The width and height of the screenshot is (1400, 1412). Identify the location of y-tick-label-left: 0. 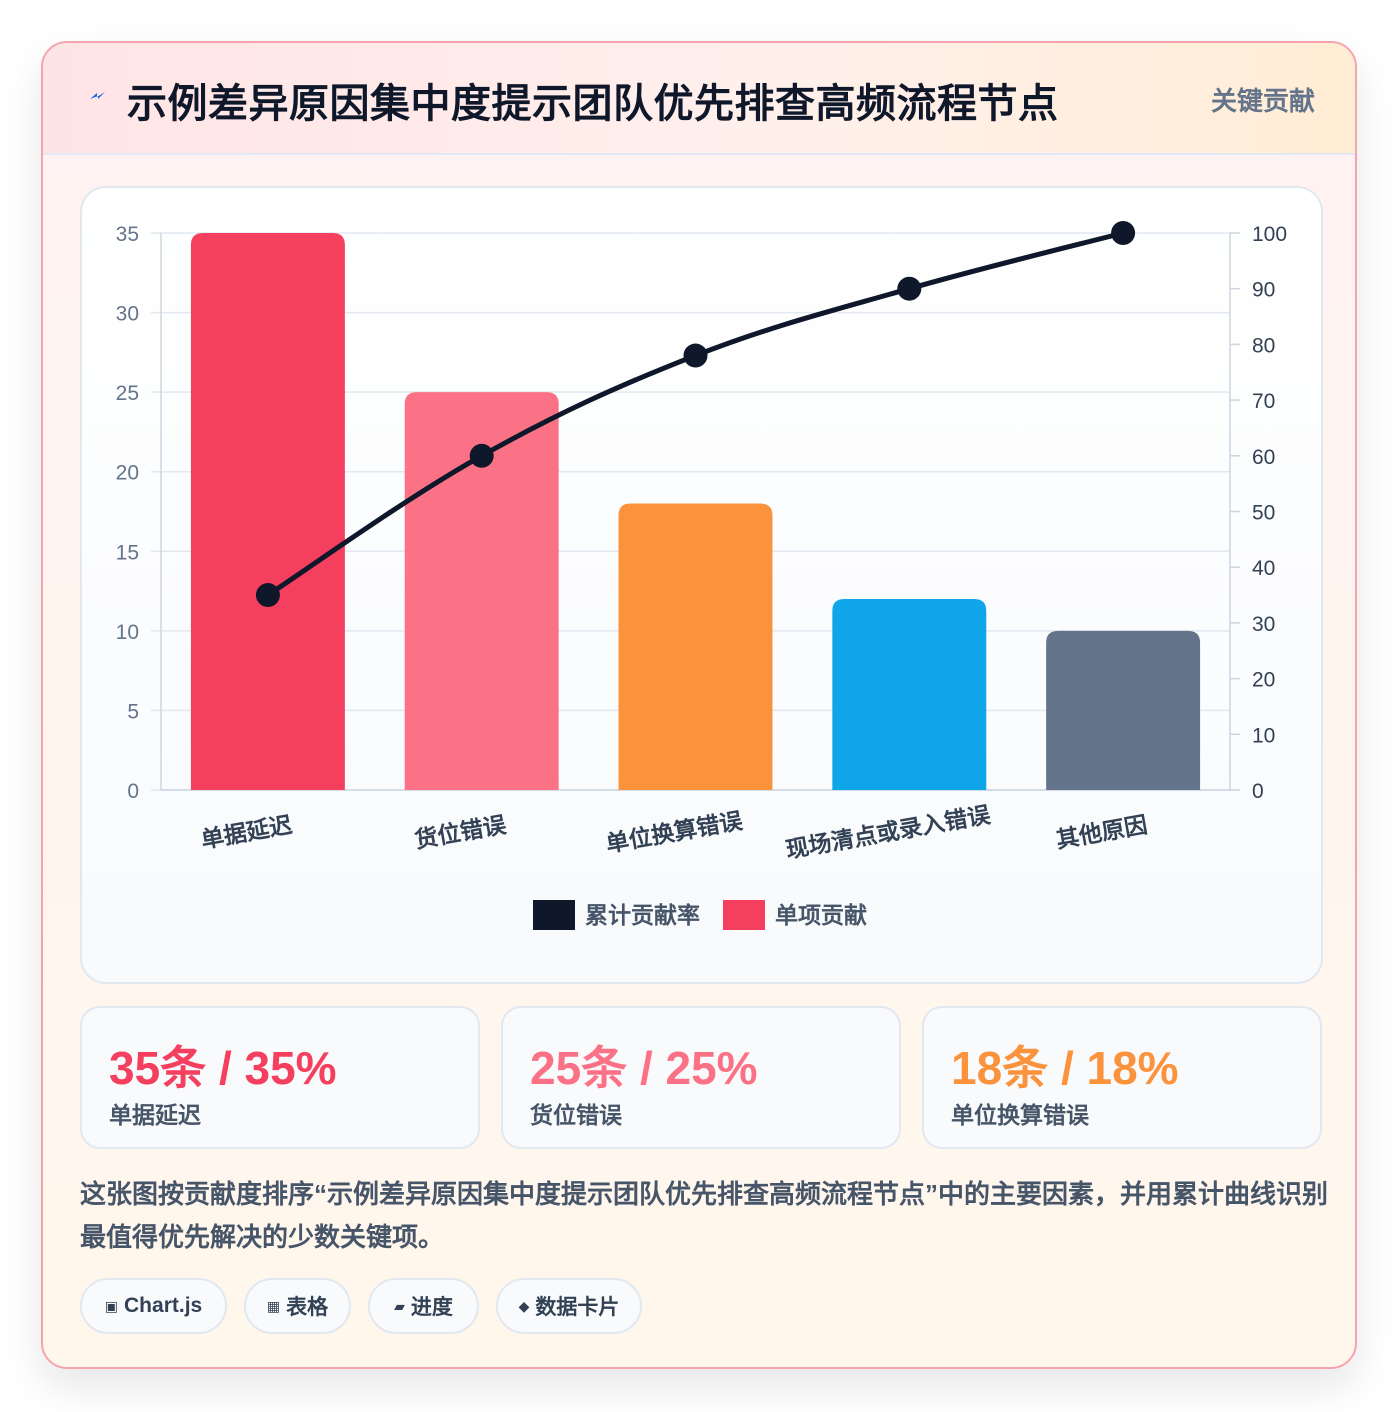
(133, 791).